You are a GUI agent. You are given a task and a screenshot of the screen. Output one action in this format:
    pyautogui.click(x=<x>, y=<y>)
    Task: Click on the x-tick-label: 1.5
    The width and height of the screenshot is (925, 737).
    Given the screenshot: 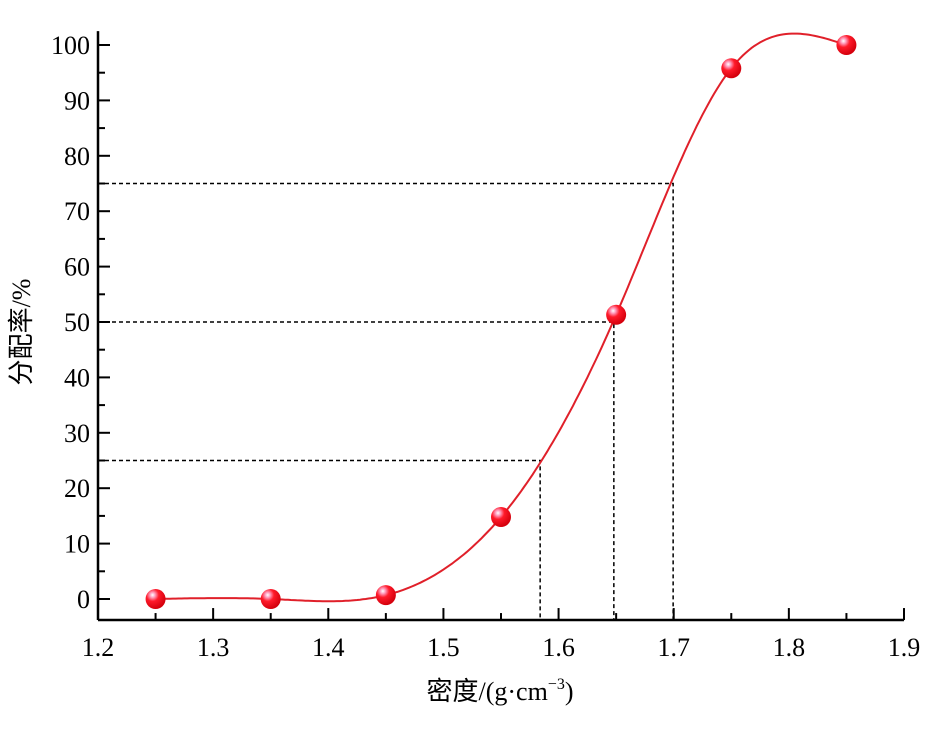 What is the action you would take?
    pyautogui.click(x=443, y=647)
    